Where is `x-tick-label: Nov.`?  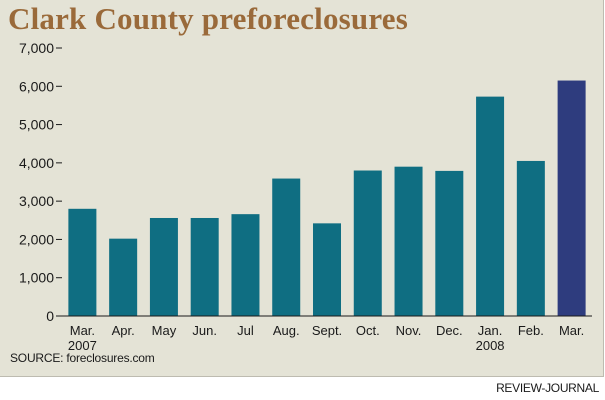 x-tick-label: Nov. is located at coordinates (409, 330).